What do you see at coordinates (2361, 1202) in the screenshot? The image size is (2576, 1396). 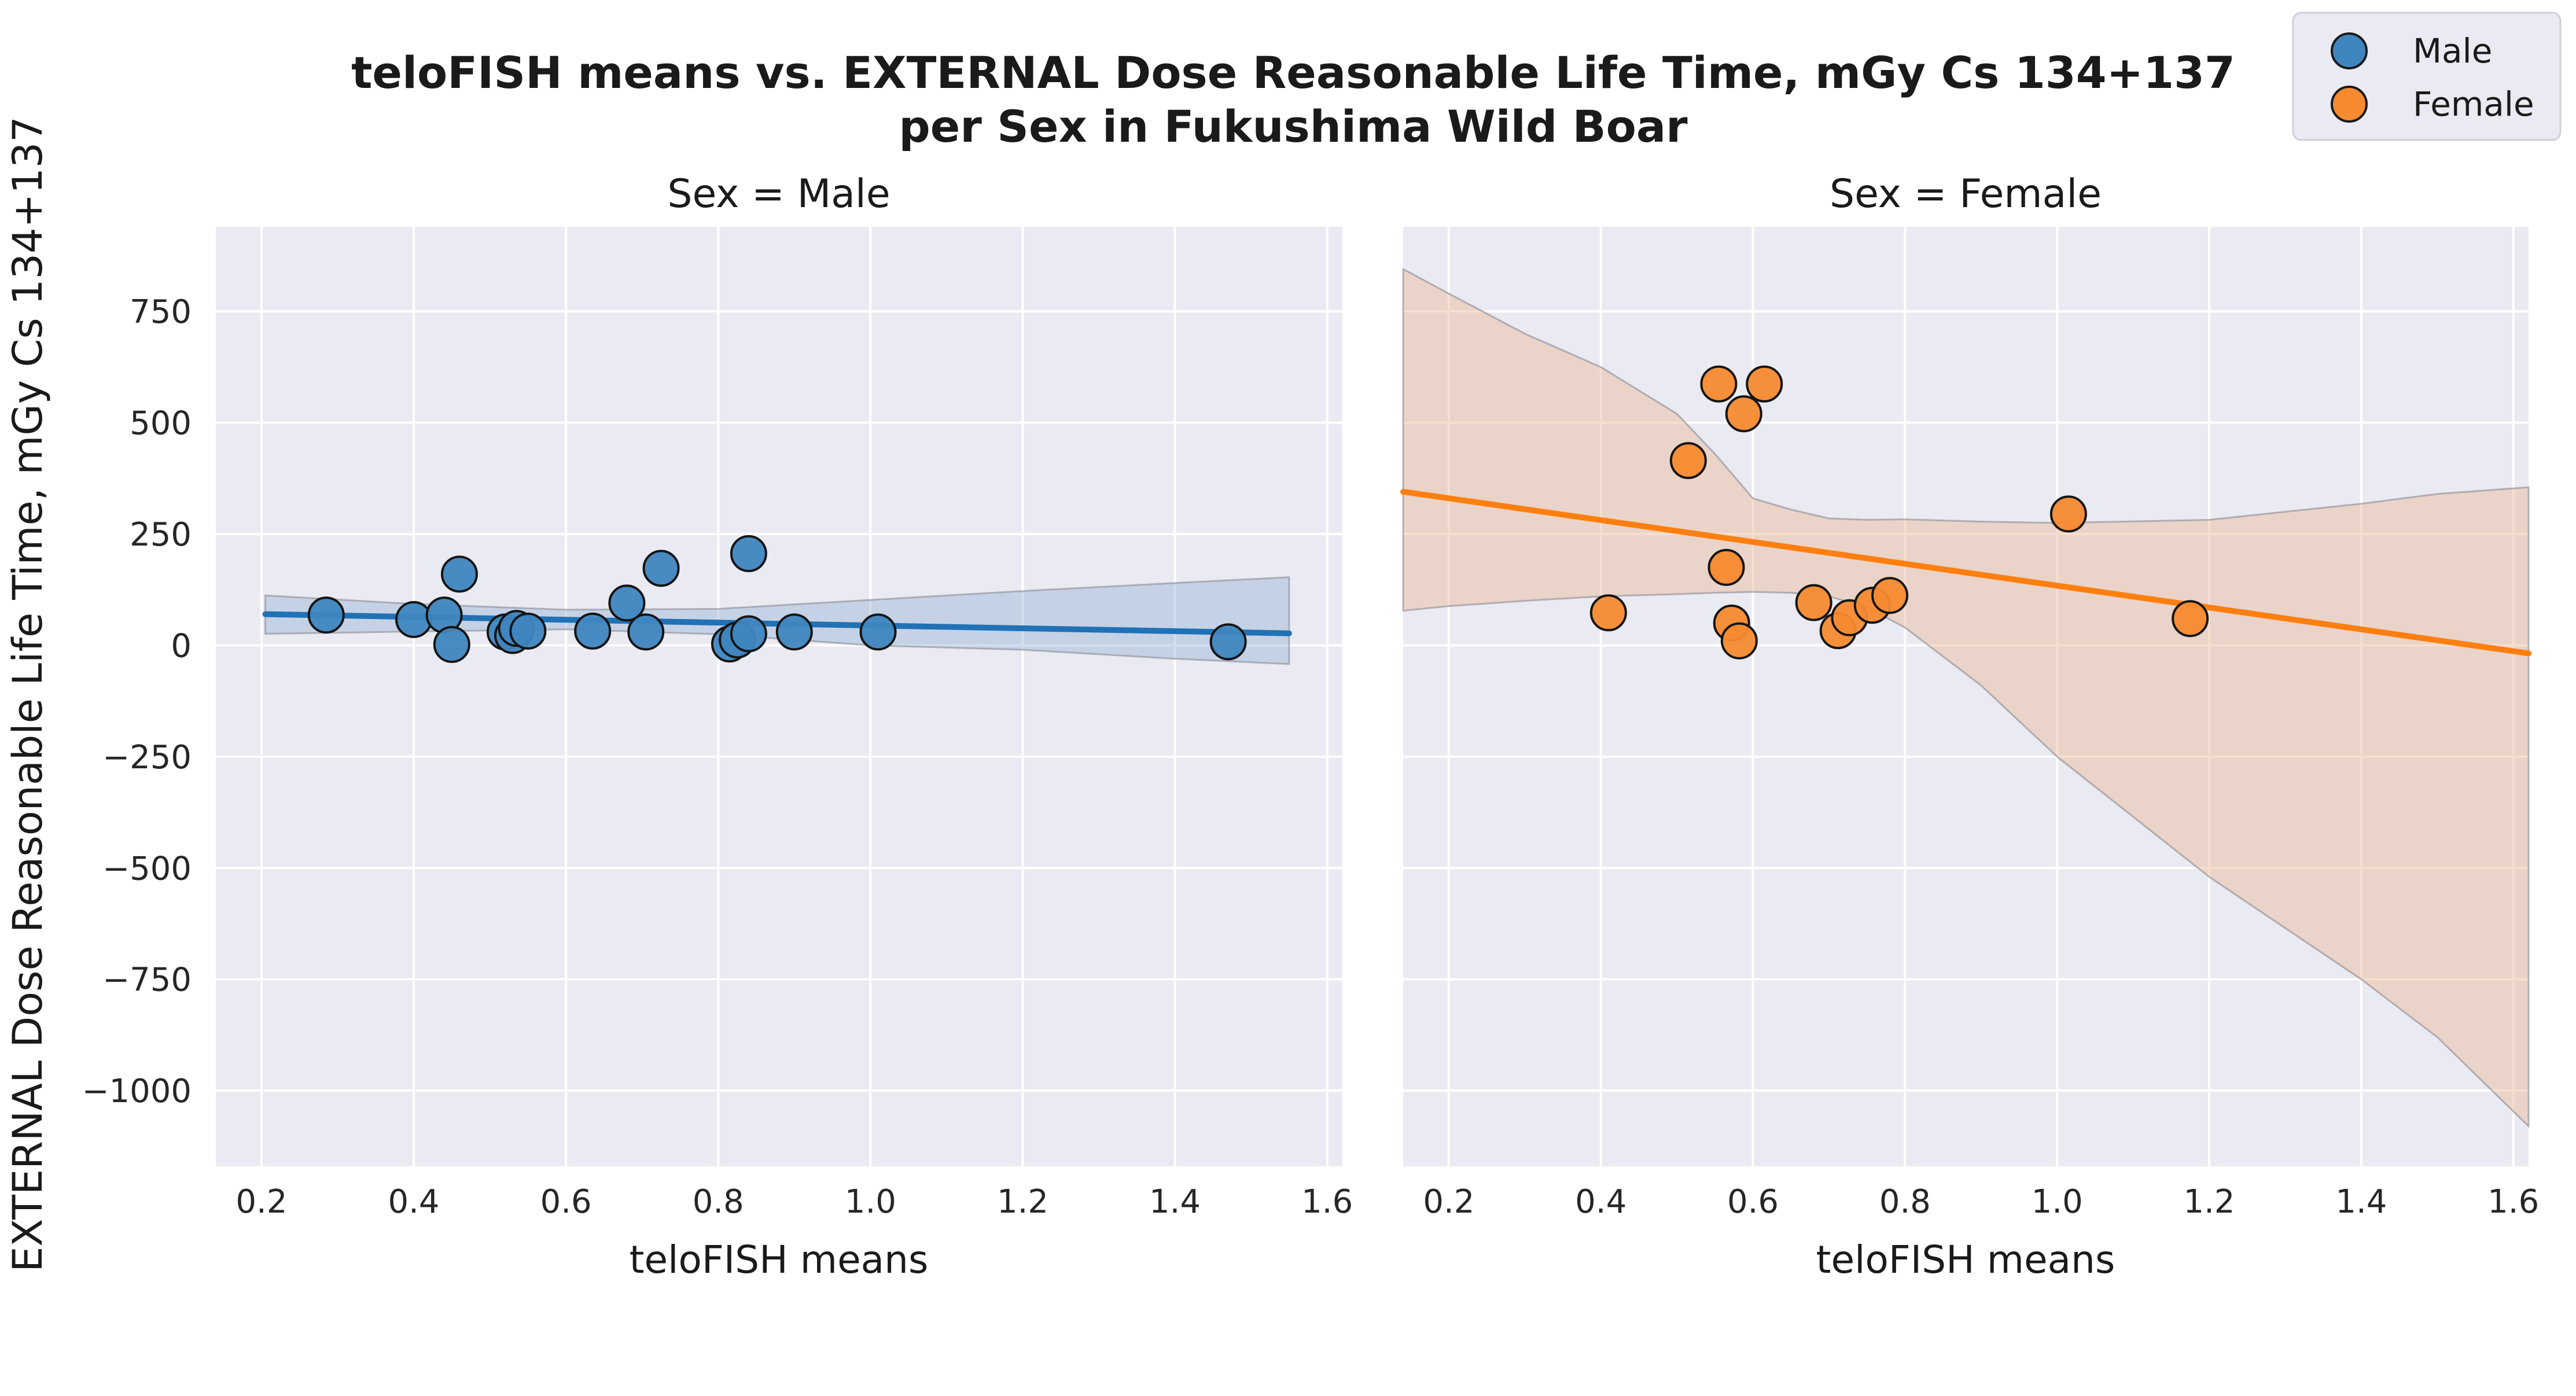 I see `x-tick-label-female-6: 1.4` at bounding box center [2361, 1202].